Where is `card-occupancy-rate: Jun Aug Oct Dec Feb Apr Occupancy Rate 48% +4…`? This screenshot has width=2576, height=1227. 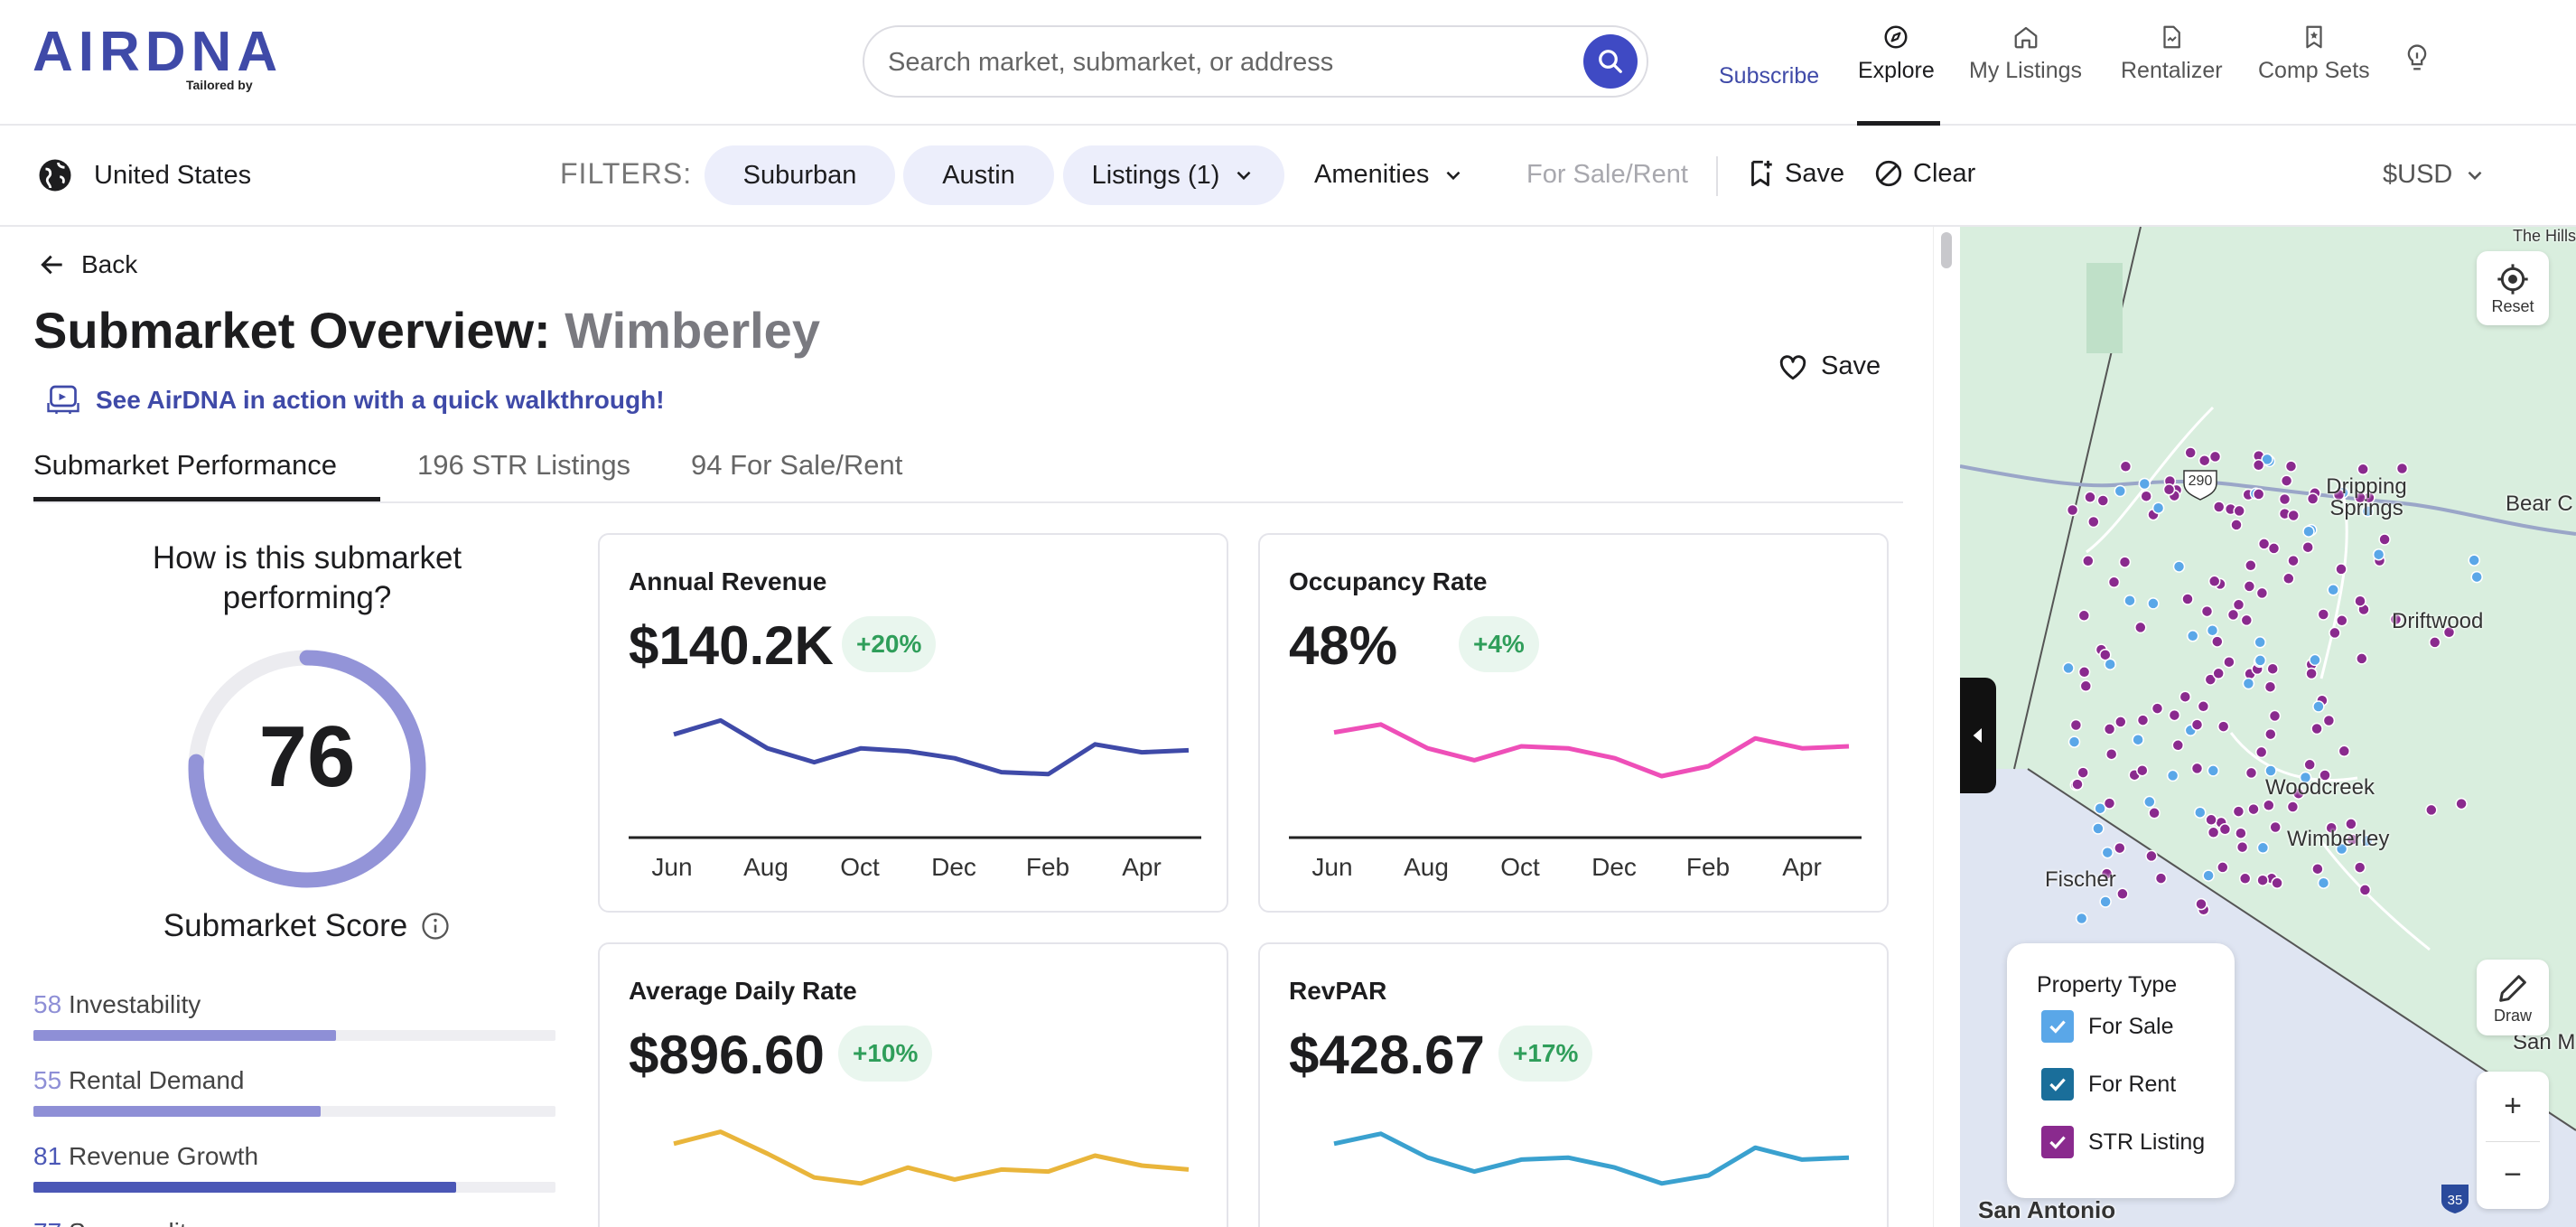 card-occupancy-rate: Jun Aug Oct Dec Feb Apr Occupancy Rate 48% +4… is located at coordinates (1573, 723).